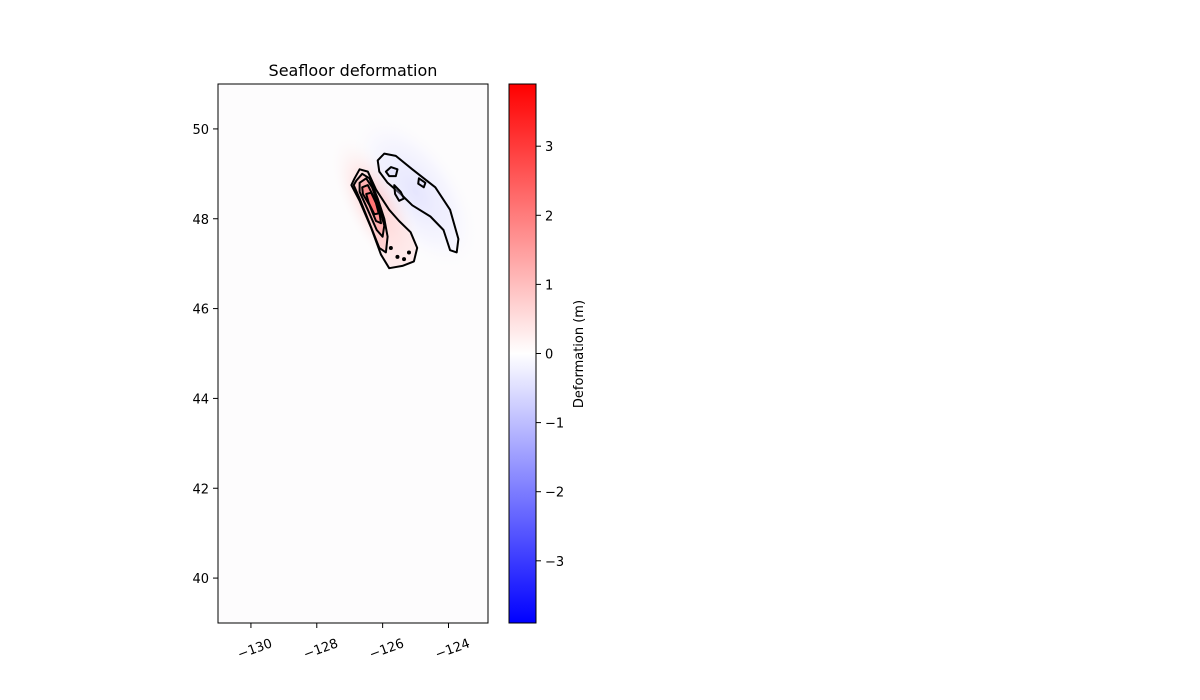  What do you see at coordinates (353, 70) in the screenshot?
I see `chart-title: Seafloor deformation` at bounding box center [353, 70].